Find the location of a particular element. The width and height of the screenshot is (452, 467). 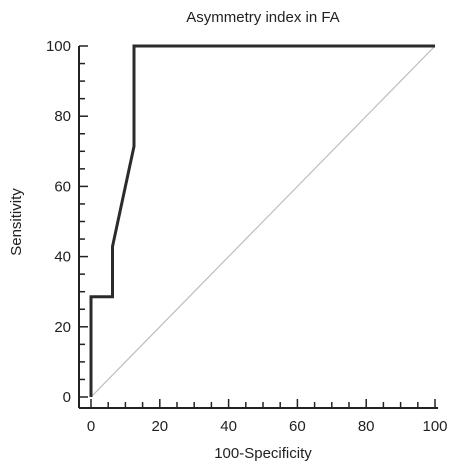

x-tick-label: 100 is located at coordinates (434, 426).